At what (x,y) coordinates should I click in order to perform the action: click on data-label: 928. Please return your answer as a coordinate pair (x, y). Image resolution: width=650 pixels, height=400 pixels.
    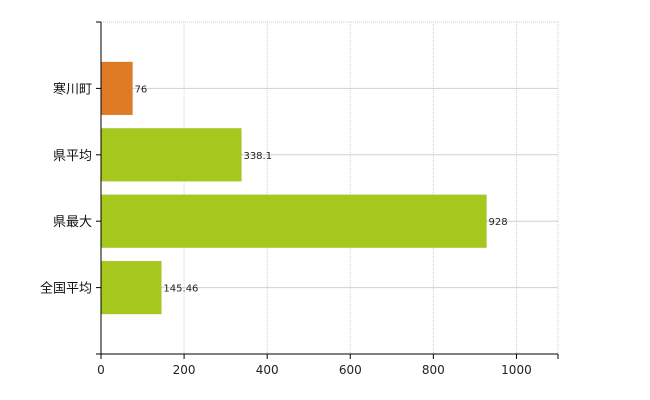
    Looking at the image, I should click on (498, 222).